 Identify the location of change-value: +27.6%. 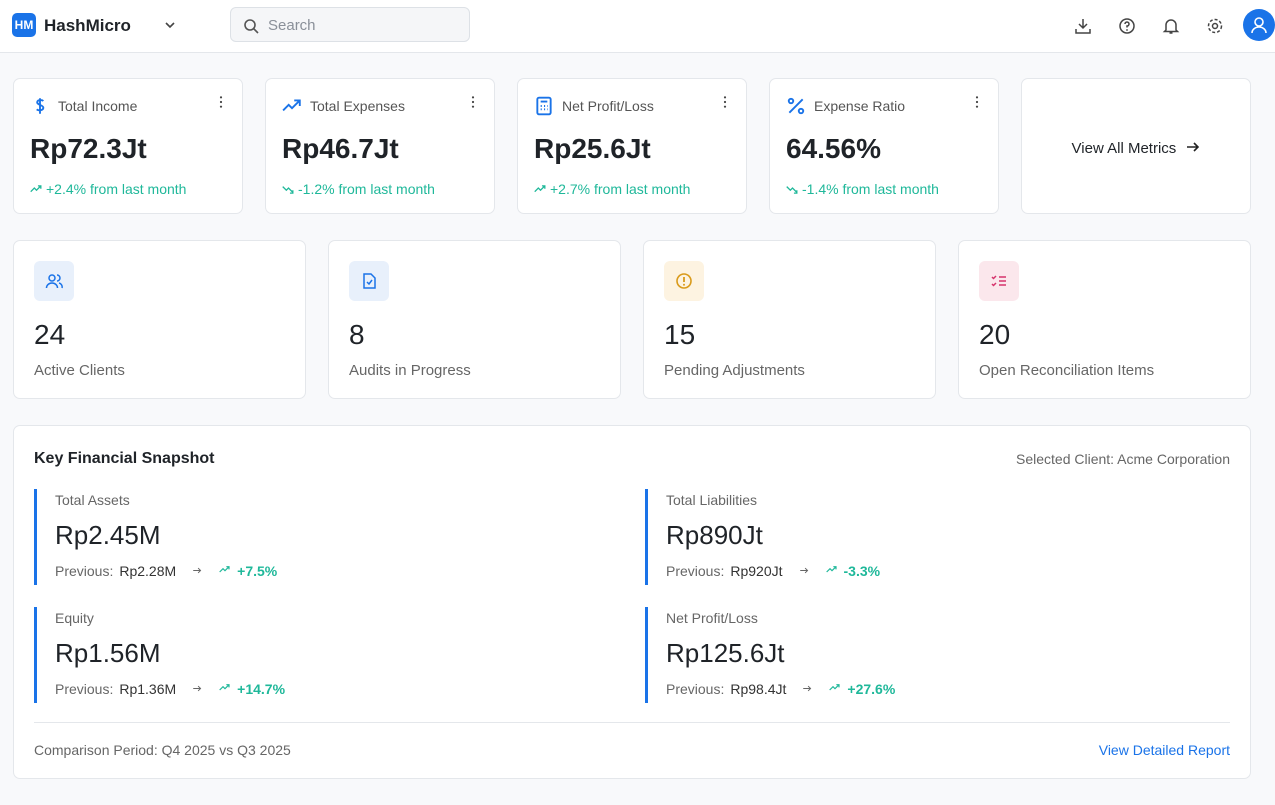
(871, 689).